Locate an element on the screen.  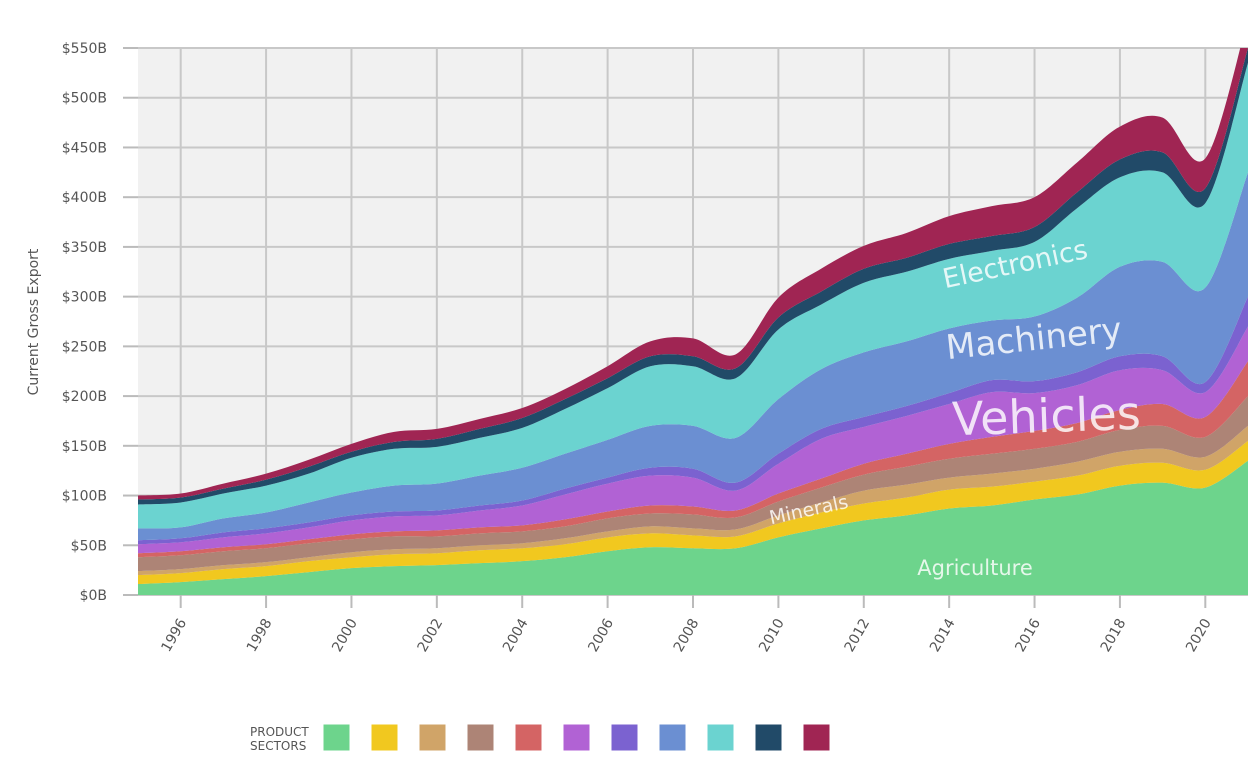
y-tick-label: $150B is located at coordinates (84, 447).